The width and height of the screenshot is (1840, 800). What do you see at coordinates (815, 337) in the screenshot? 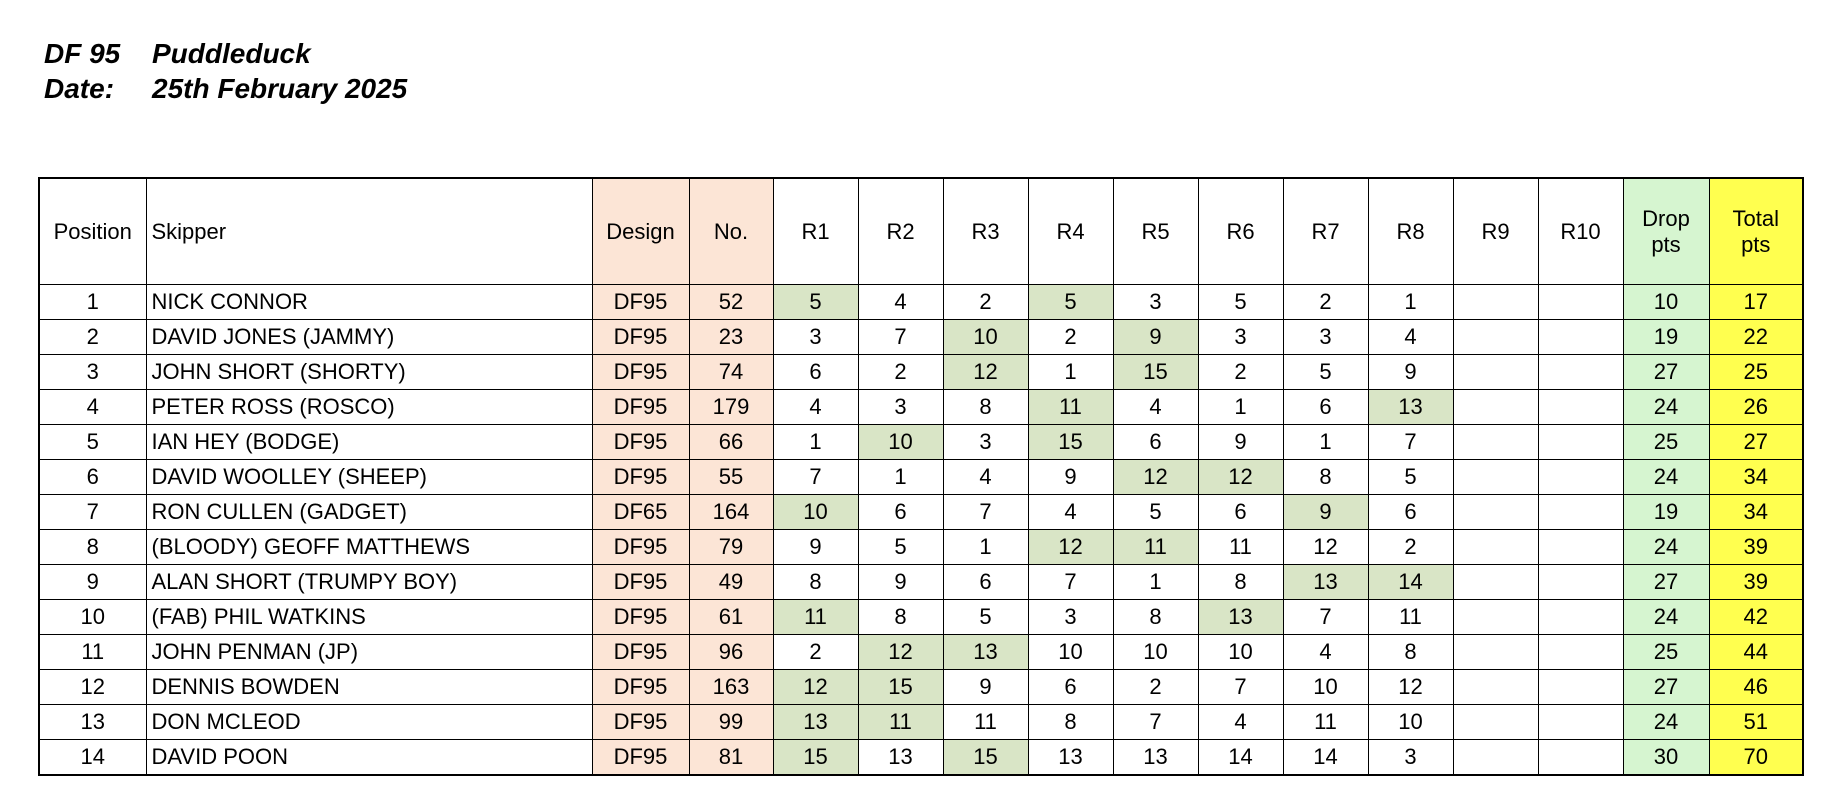
I see `race-score: 3` at bounding box center [815, 337].